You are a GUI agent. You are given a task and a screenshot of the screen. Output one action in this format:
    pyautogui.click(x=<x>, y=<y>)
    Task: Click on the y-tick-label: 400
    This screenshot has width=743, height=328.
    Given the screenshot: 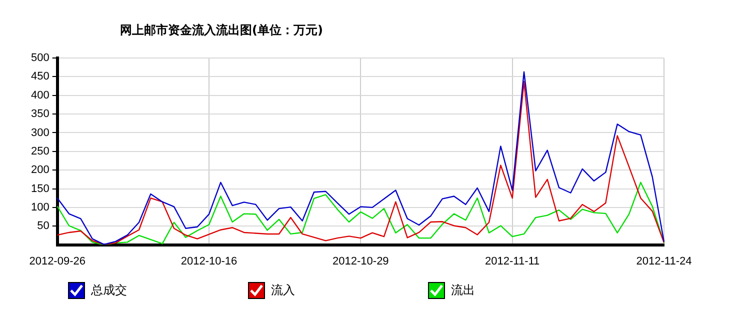 What is the action you would take?
    pyautogui.click(x=40, y=95)
    